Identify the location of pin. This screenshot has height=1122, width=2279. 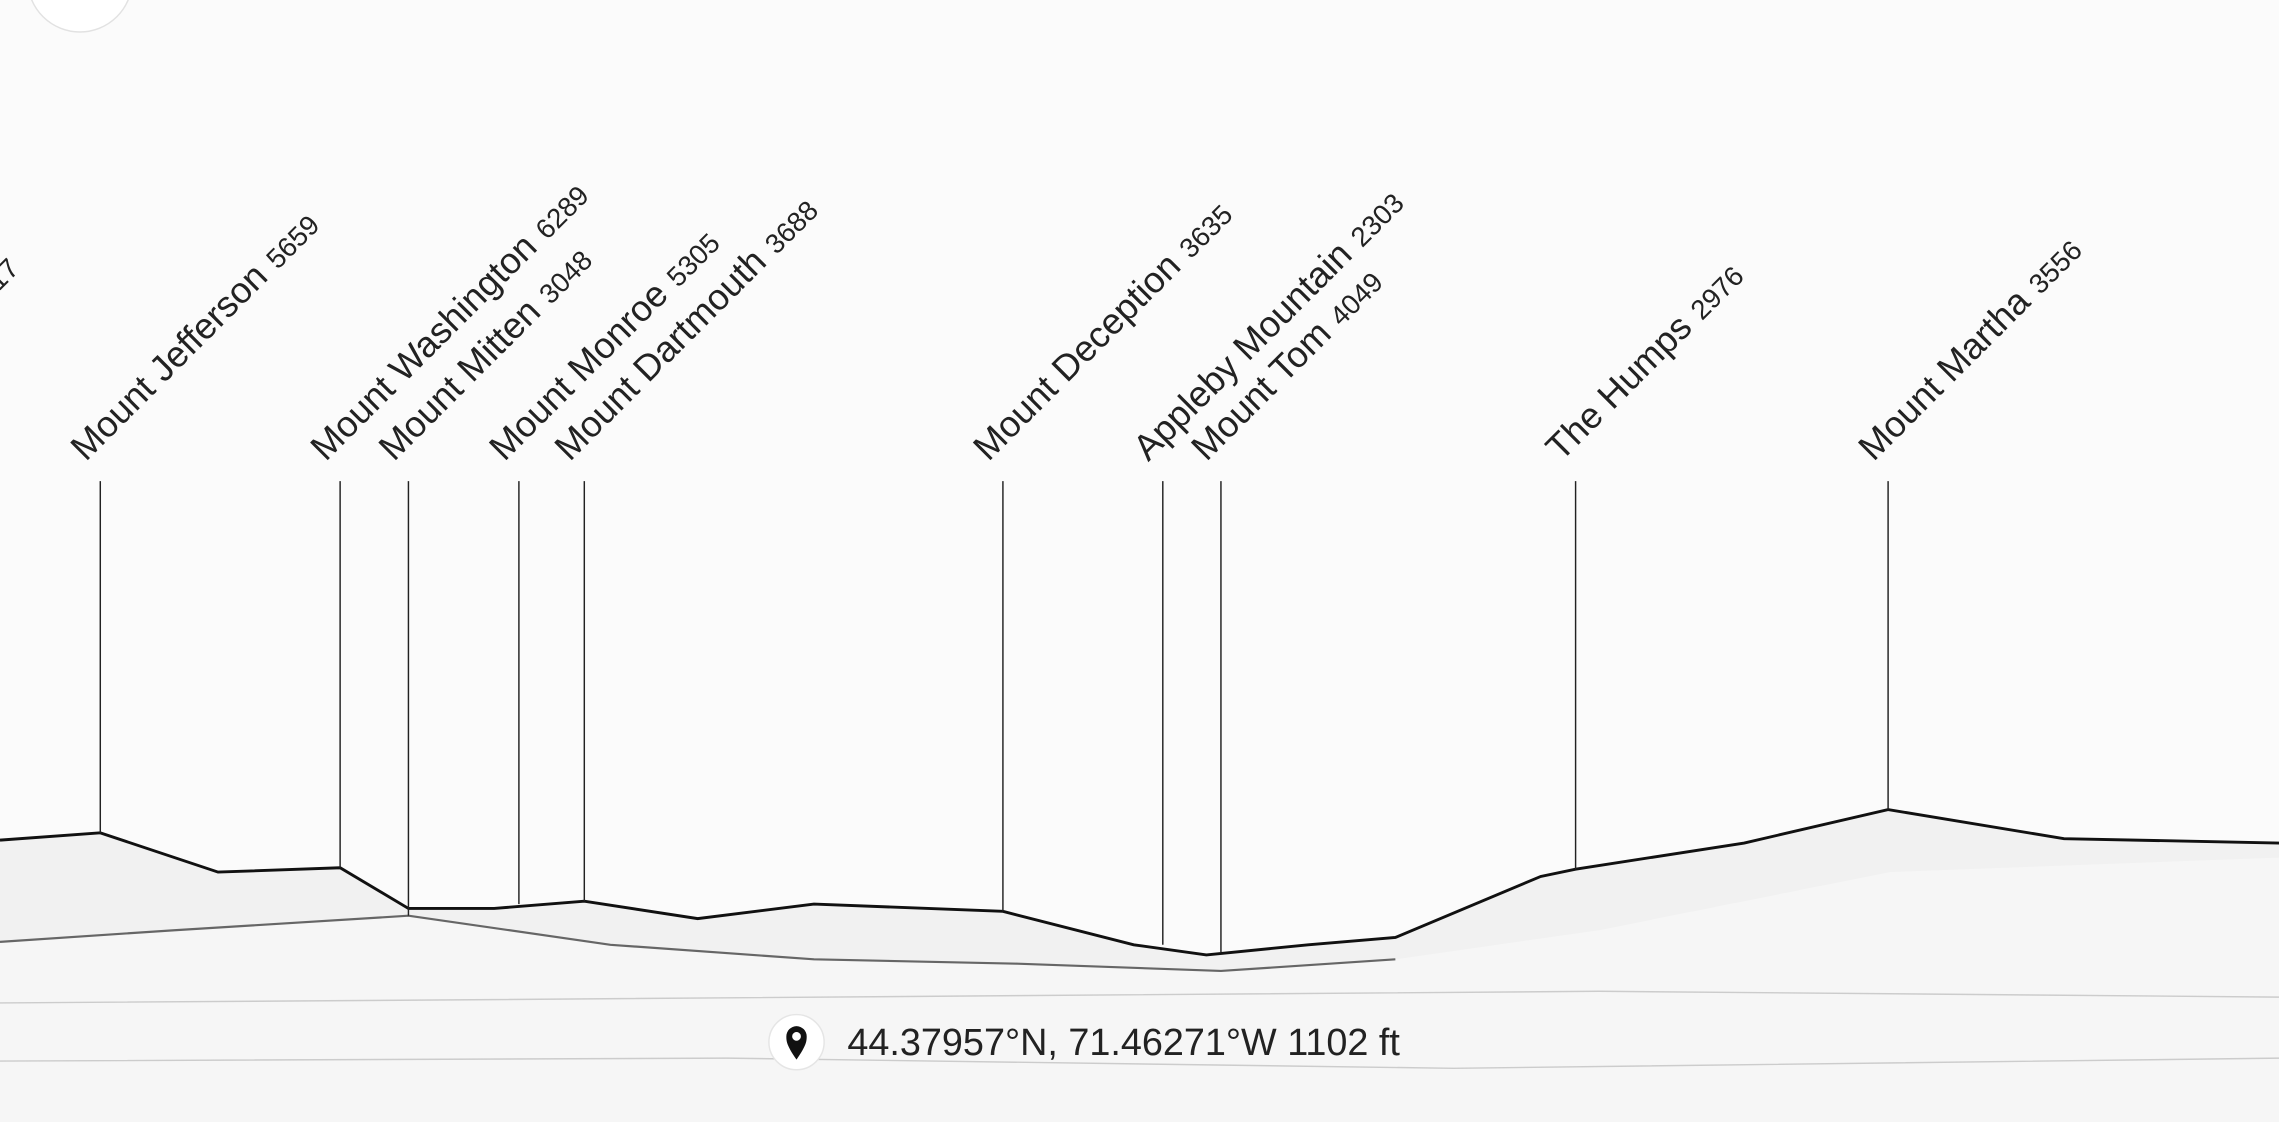
(796, 1043).